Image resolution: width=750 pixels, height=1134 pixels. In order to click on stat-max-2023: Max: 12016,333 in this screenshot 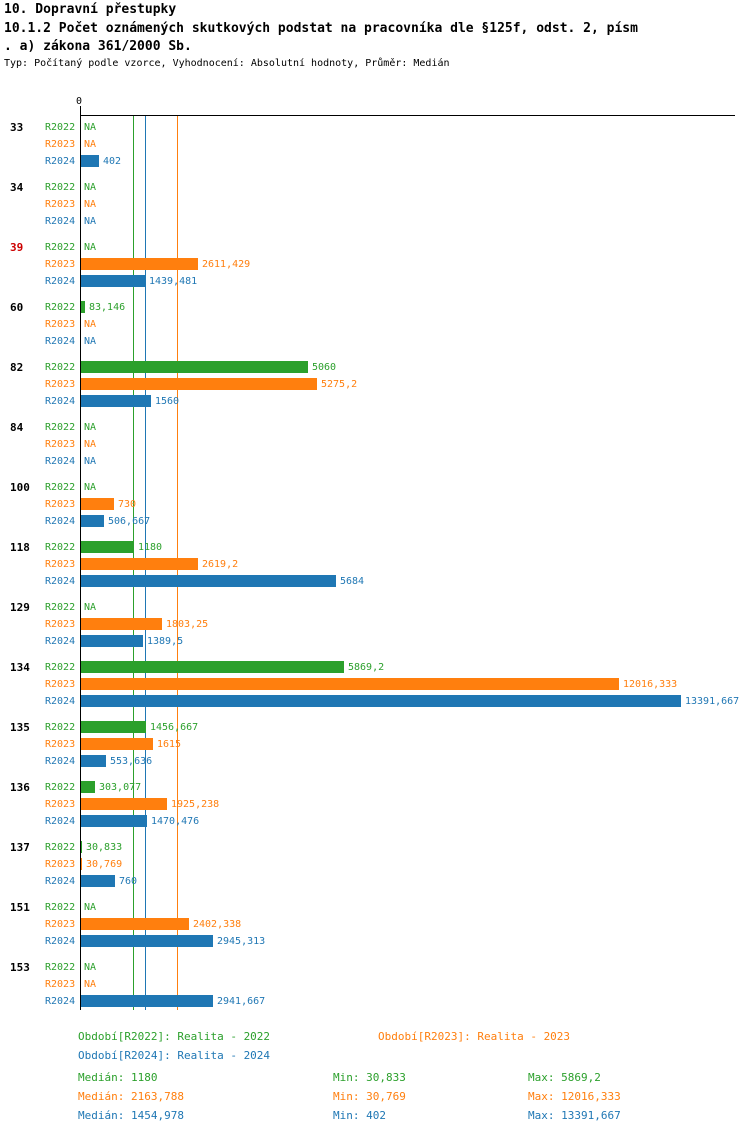, I will do `click(574, 1096)`.